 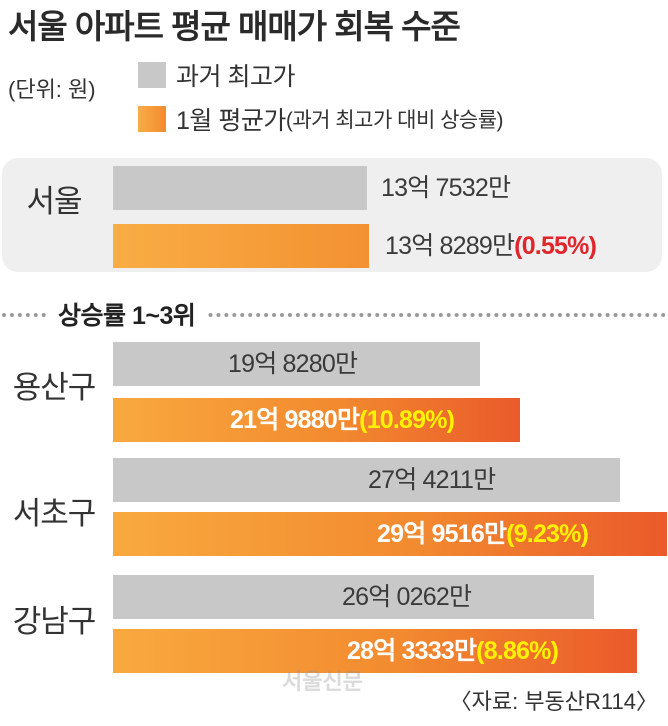 I want to click on category-label-seoul: 서울, so click(x=54, y=201).